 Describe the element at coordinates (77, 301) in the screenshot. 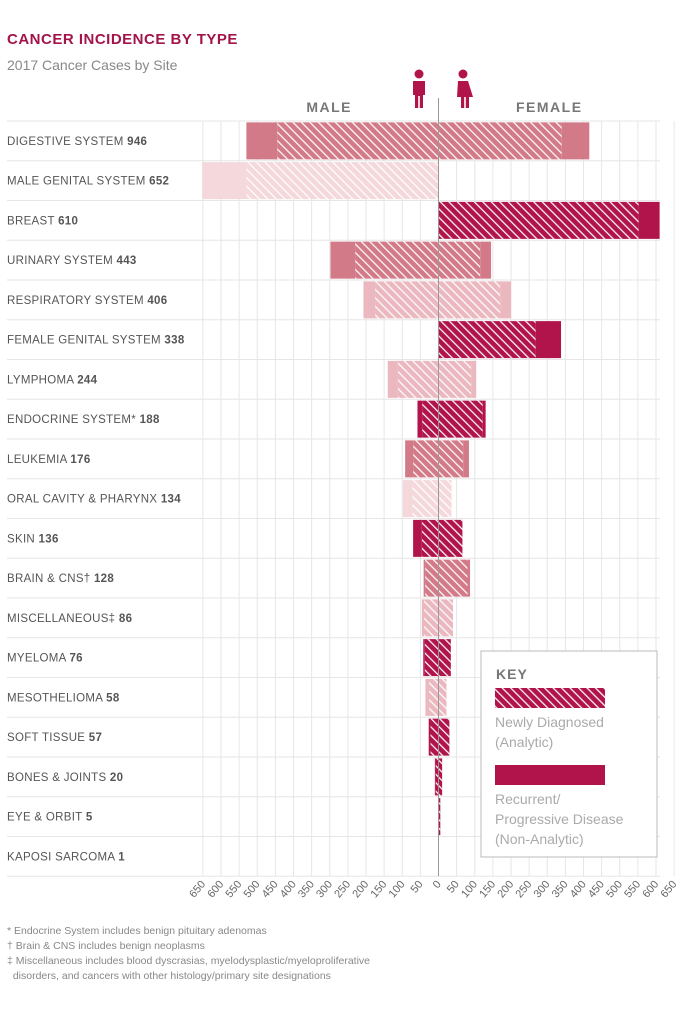

I see `category-name: RESPIRATORY SYSTEM` at that location.